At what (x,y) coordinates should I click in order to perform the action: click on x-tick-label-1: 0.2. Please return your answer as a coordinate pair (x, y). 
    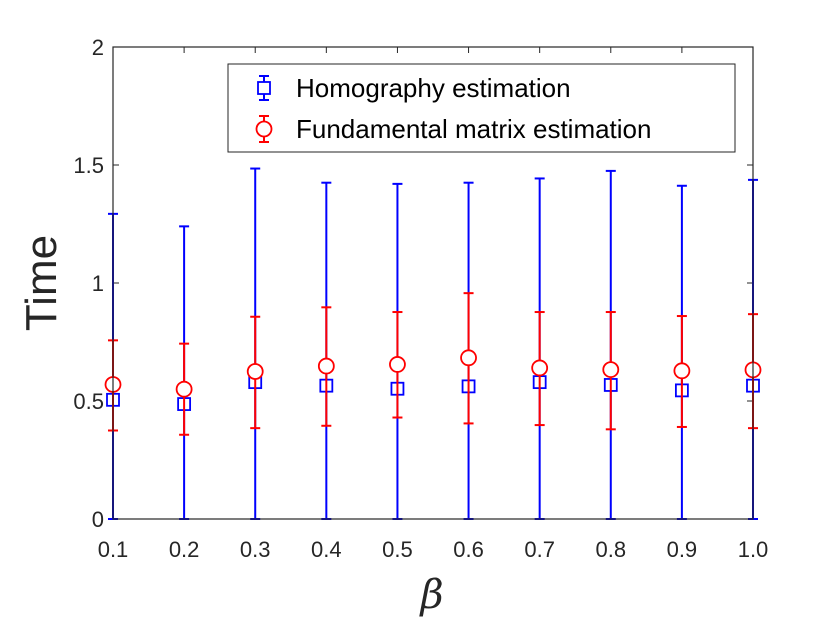
    Looking at the image, I should click on (184, 549).